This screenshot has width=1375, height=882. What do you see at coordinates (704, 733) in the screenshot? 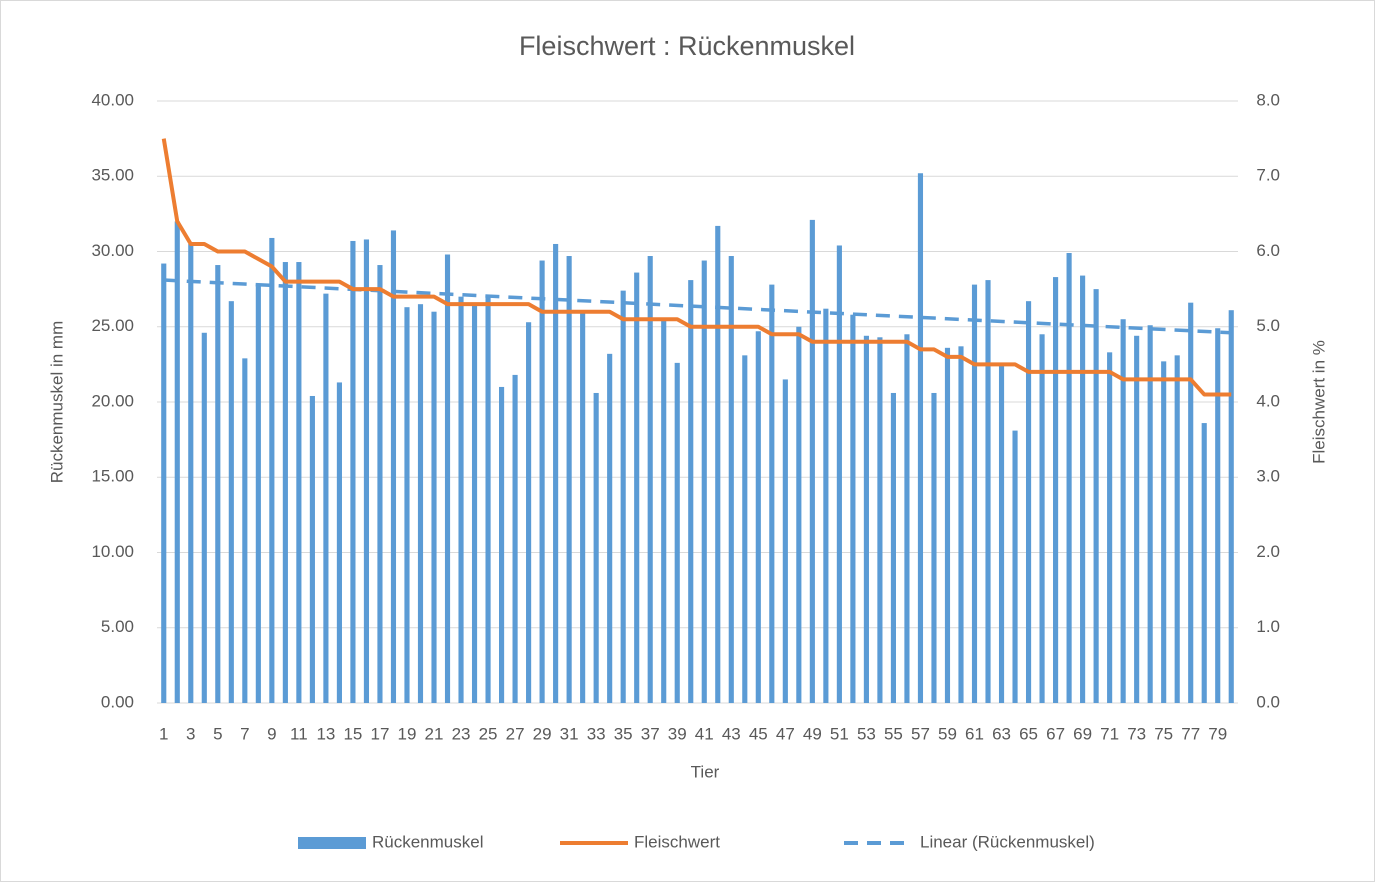
I see `x-tick-label: 41` at bounding box center [704, 733].